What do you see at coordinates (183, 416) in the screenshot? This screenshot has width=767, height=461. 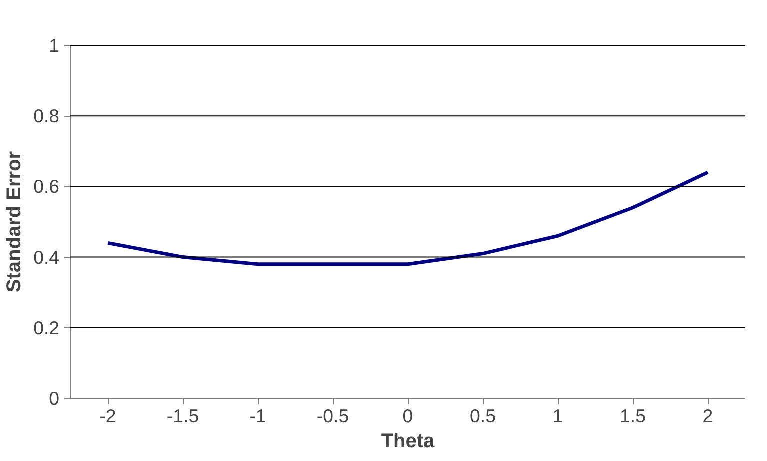 I see `x-tick-label: -1.5` at bounding box center [183, 416].